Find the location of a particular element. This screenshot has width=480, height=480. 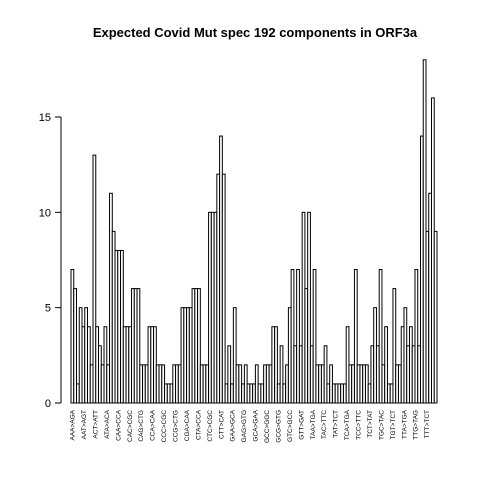

x-tick-label: TCT>TAT is located at coordinates (370, 424).